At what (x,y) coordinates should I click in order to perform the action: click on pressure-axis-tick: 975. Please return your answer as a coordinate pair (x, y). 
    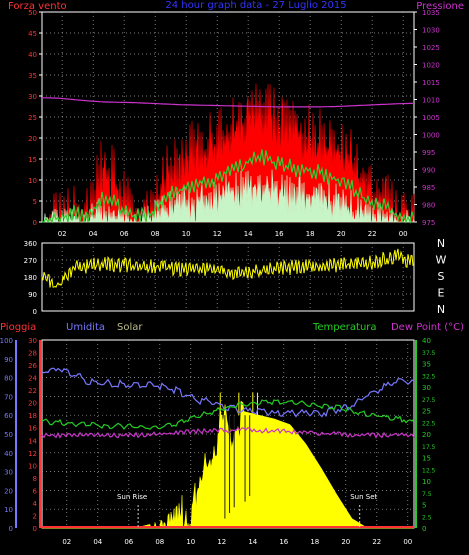
    Looking at the image, I should click on (428, 223).